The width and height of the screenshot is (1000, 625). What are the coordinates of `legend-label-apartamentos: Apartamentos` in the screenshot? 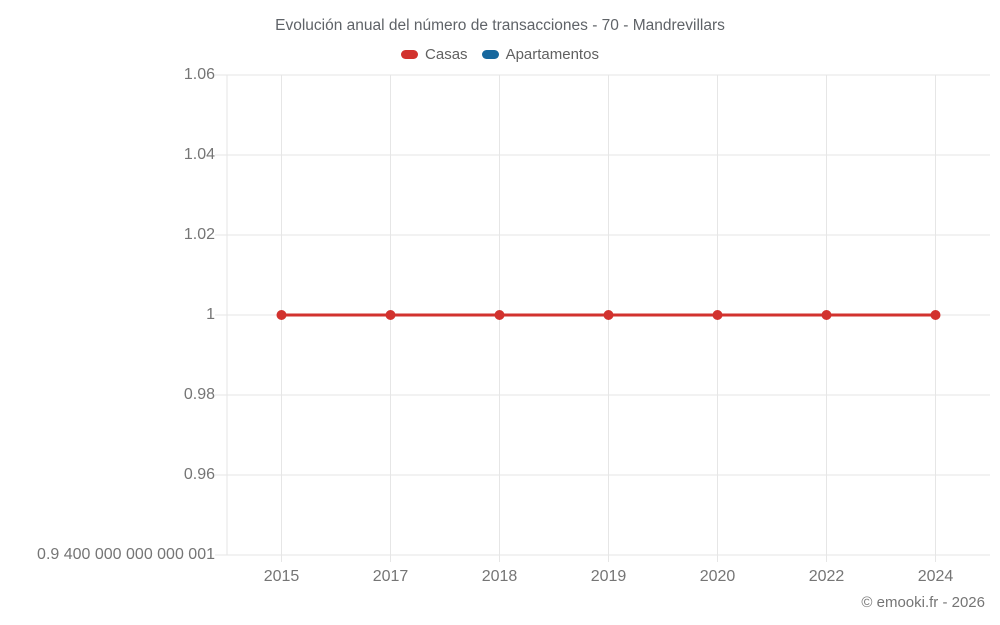 It's located at (552, 54).